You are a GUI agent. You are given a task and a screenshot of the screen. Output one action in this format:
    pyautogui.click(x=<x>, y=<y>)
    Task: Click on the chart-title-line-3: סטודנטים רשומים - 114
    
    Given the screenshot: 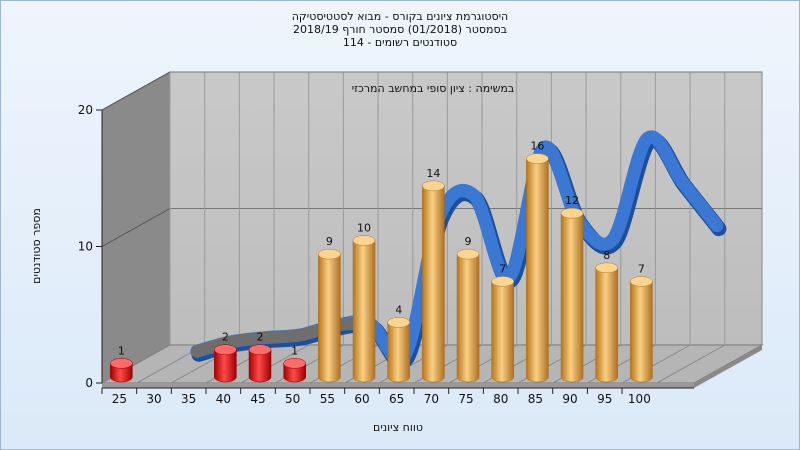 What is the action you would take?
    pyautogui.click(x=400, y=42)
    